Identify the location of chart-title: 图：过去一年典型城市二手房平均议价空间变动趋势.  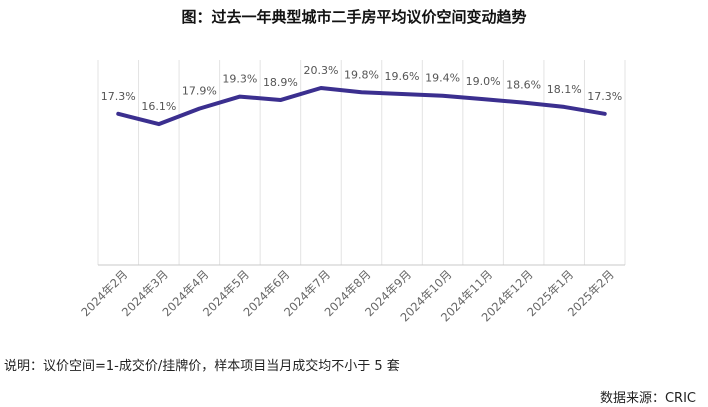
(354, 17).